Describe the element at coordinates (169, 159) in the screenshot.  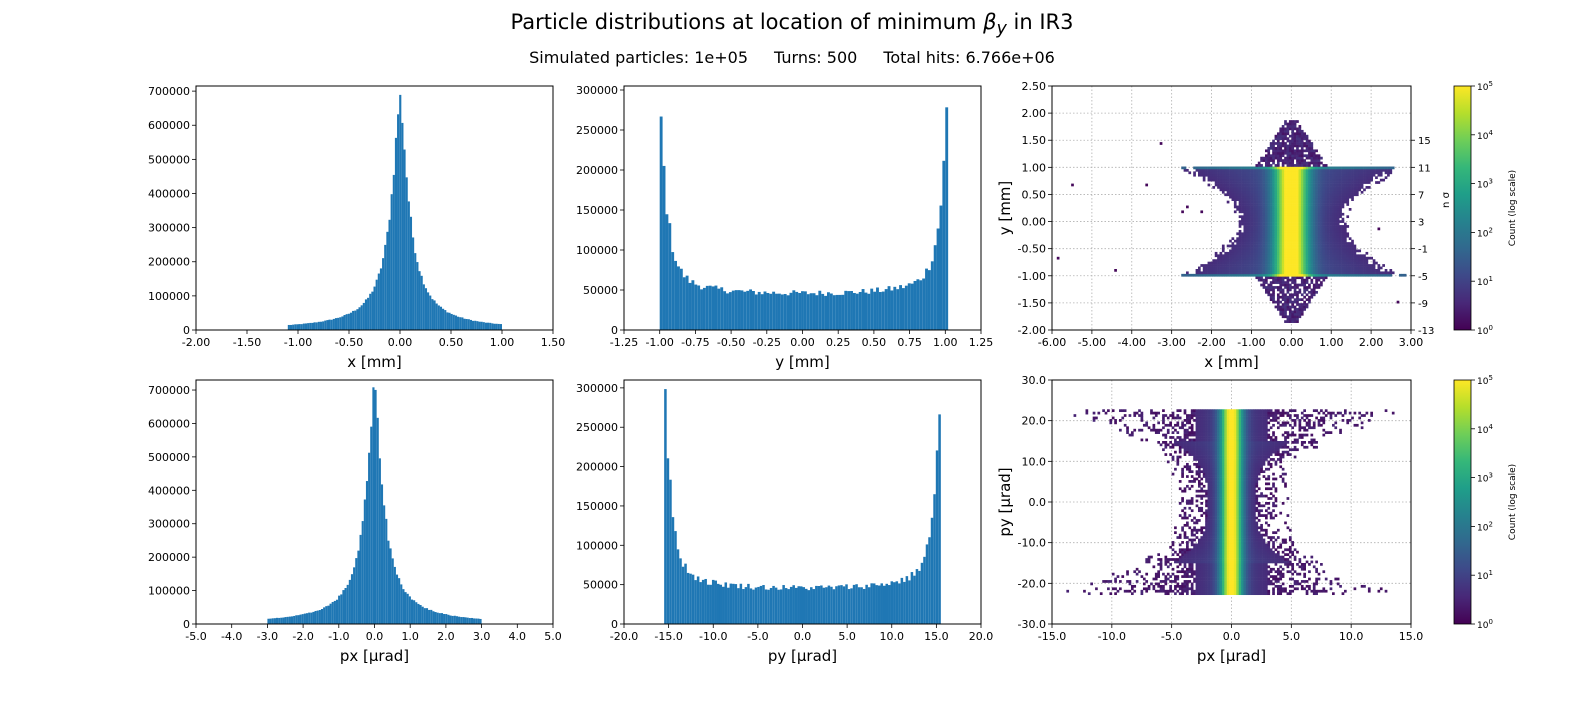
I see `y-tick-label: 500000` at that location.